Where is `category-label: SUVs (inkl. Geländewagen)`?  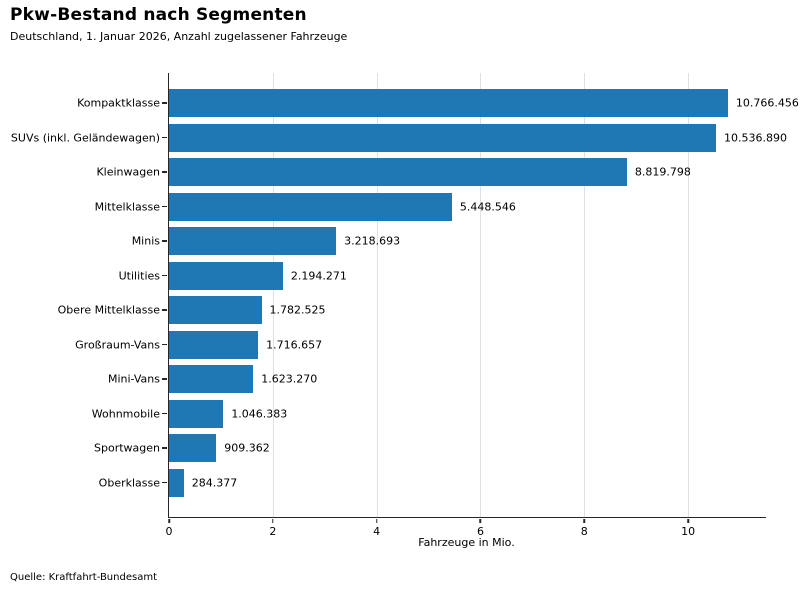
category-label: SUVs (inkl. Geländewagen) is located at coordinates (85, 137).